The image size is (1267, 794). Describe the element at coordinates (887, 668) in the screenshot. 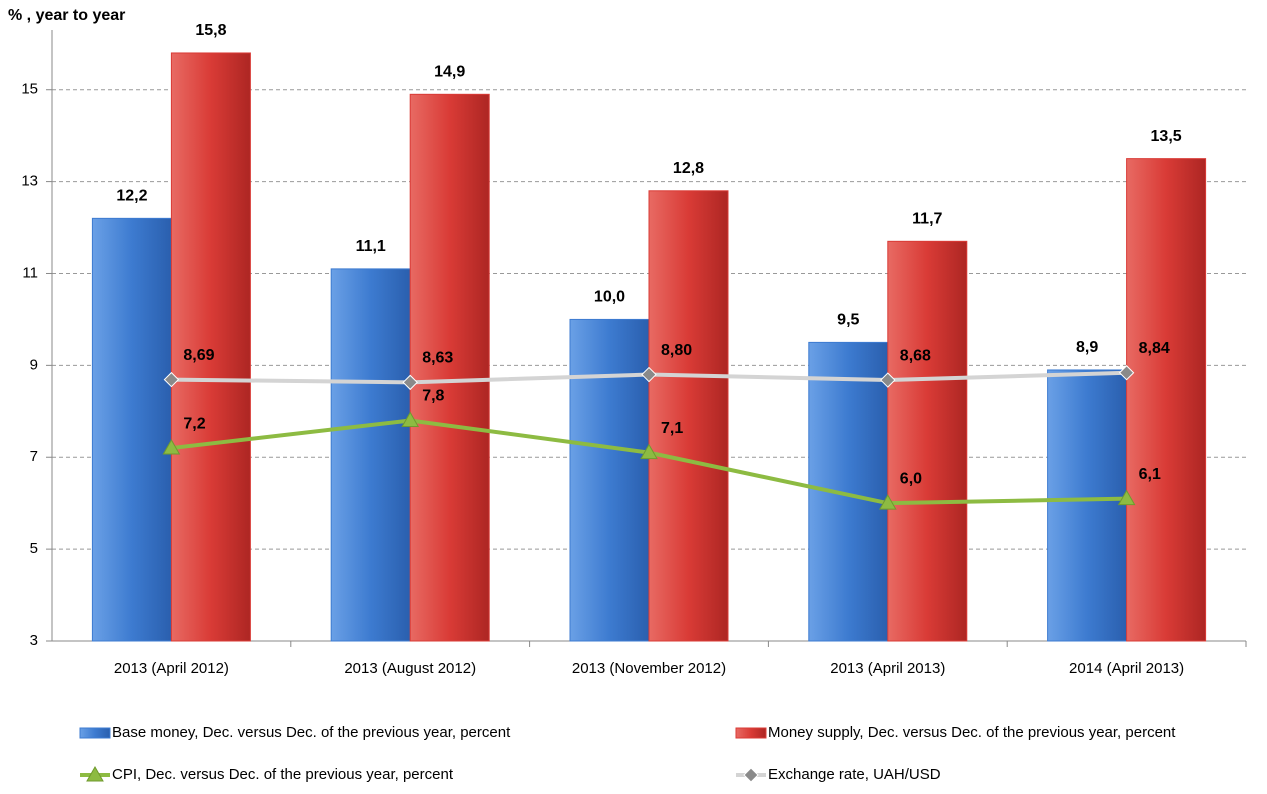

I see `x-tick-label: 2013 (April 2013)` at that location.